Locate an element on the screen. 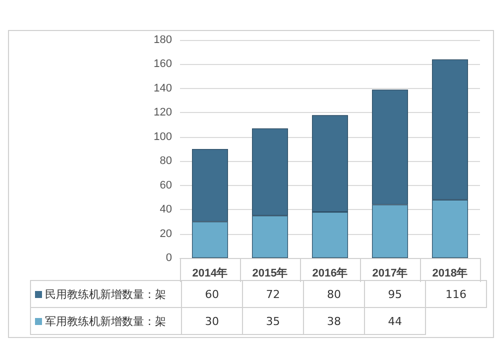  legend-label: 民用教练机新增数量：架 is located at coordinates (106, 294).